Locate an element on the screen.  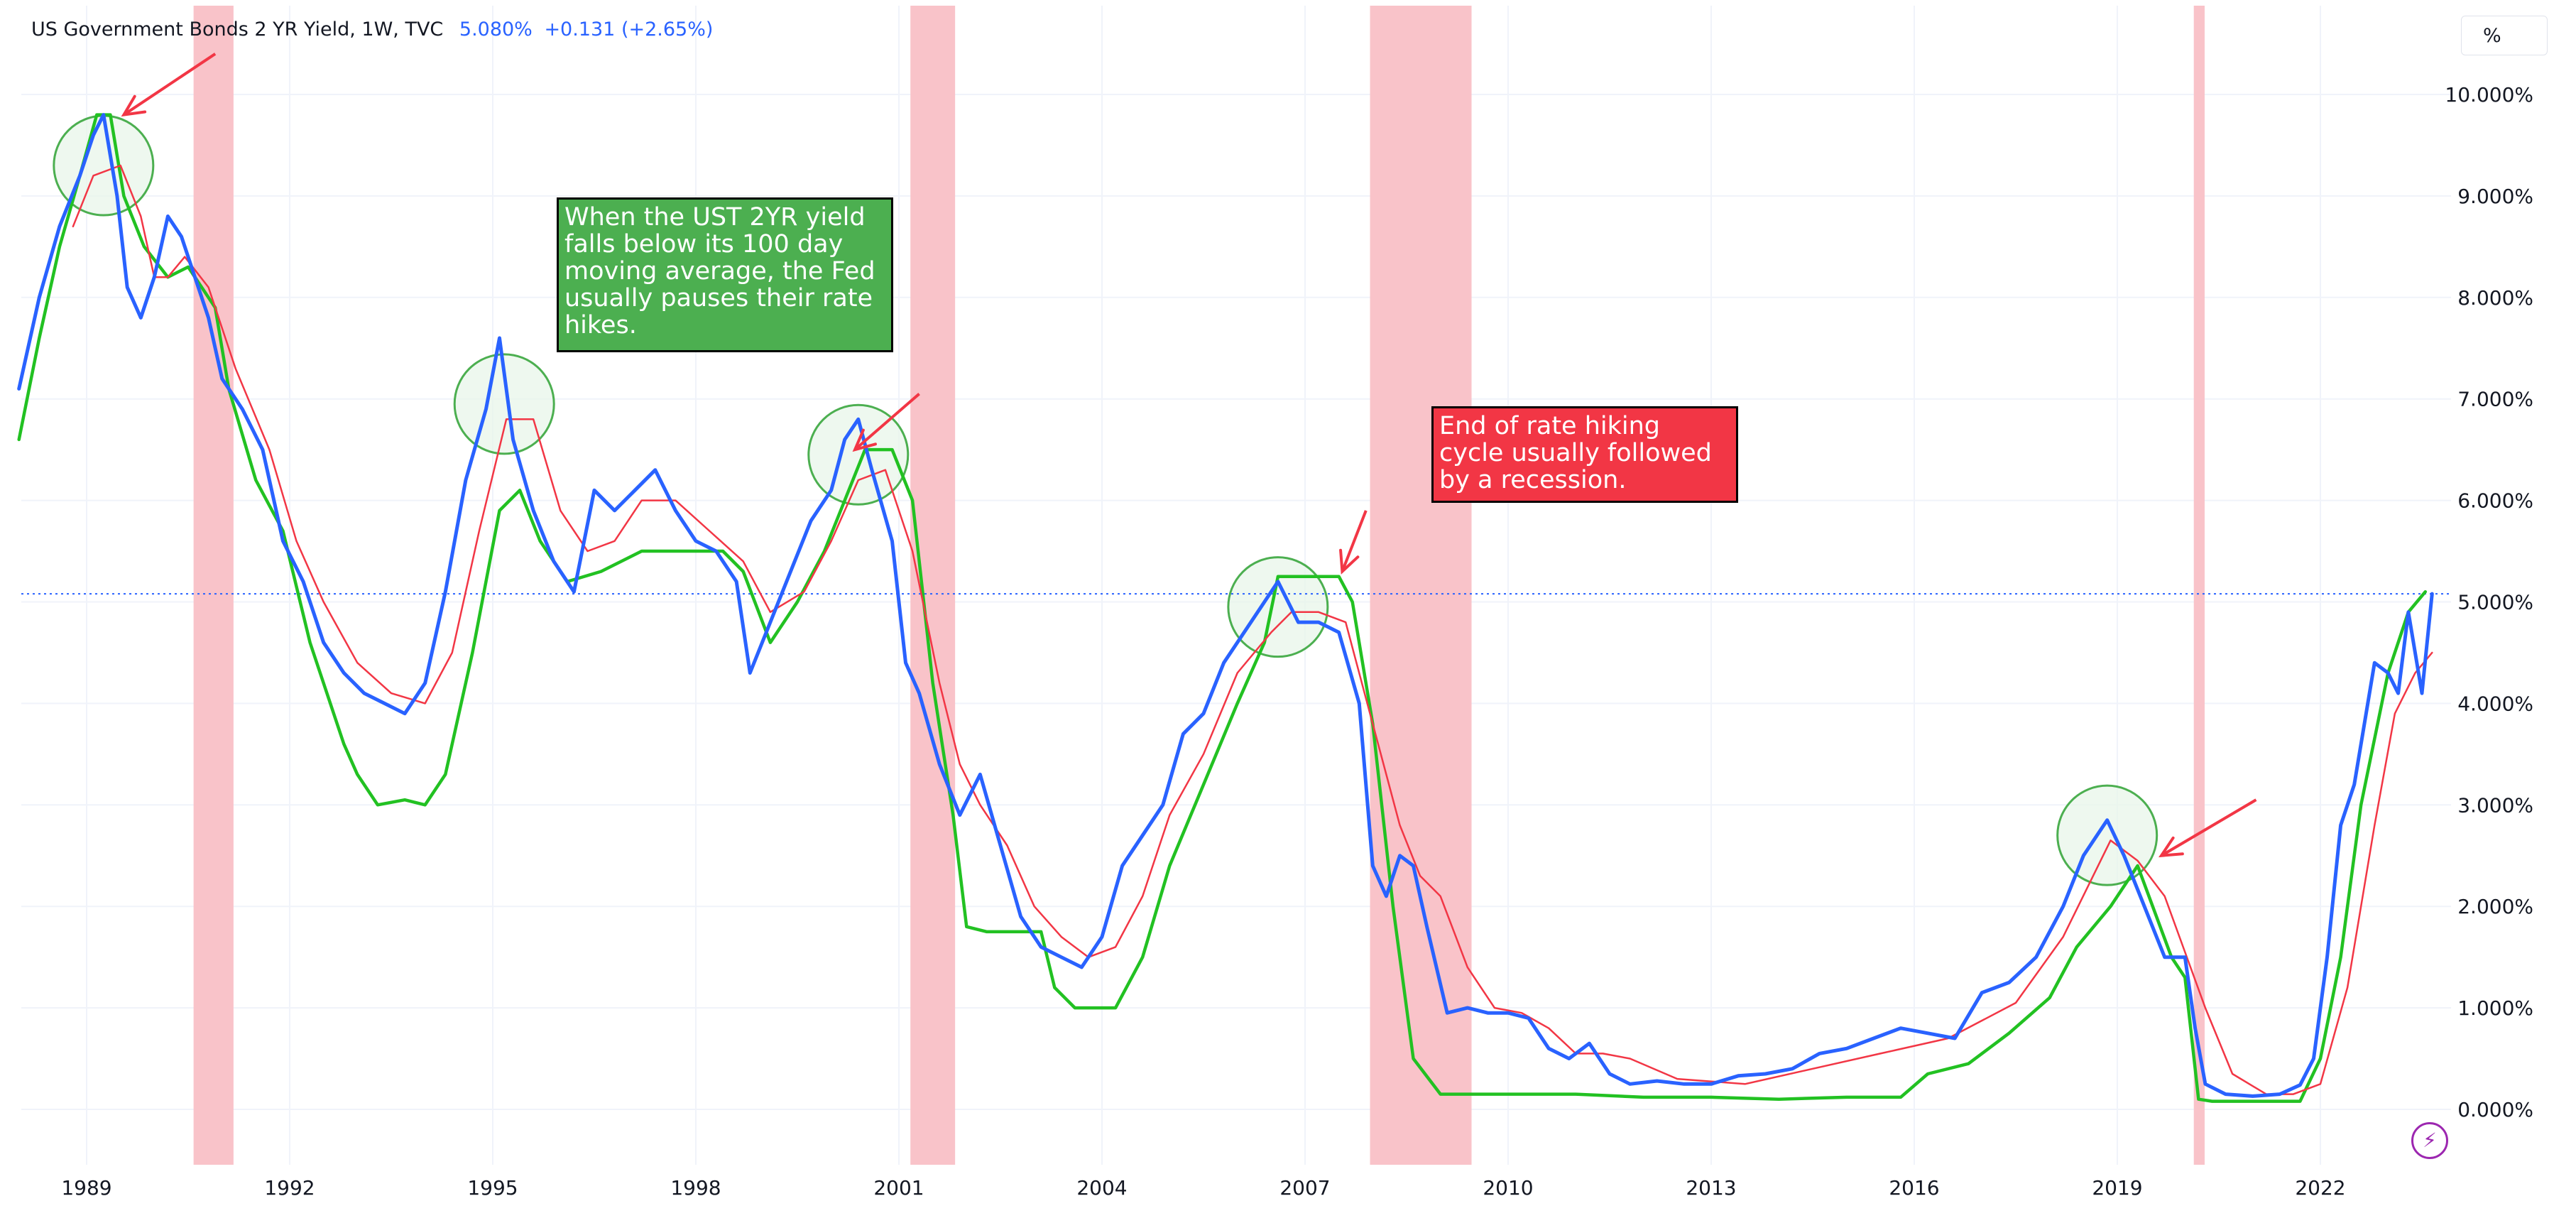
green-annotation-line: falls below its 100 day is located at coordinates (704, 244).